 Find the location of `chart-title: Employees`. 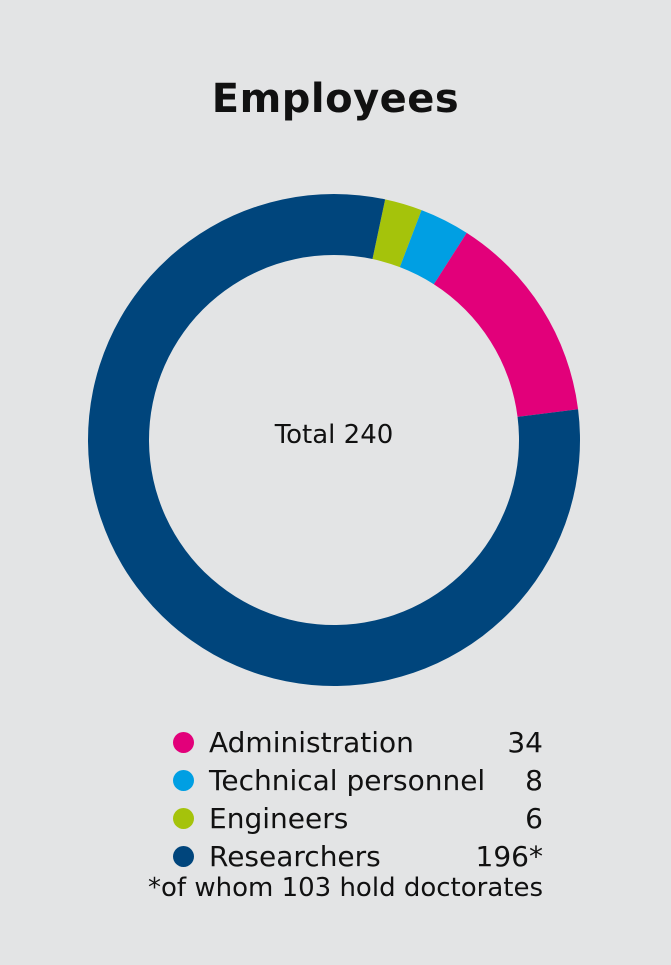

chart-title: Employees is located at coordinates (335, 99).